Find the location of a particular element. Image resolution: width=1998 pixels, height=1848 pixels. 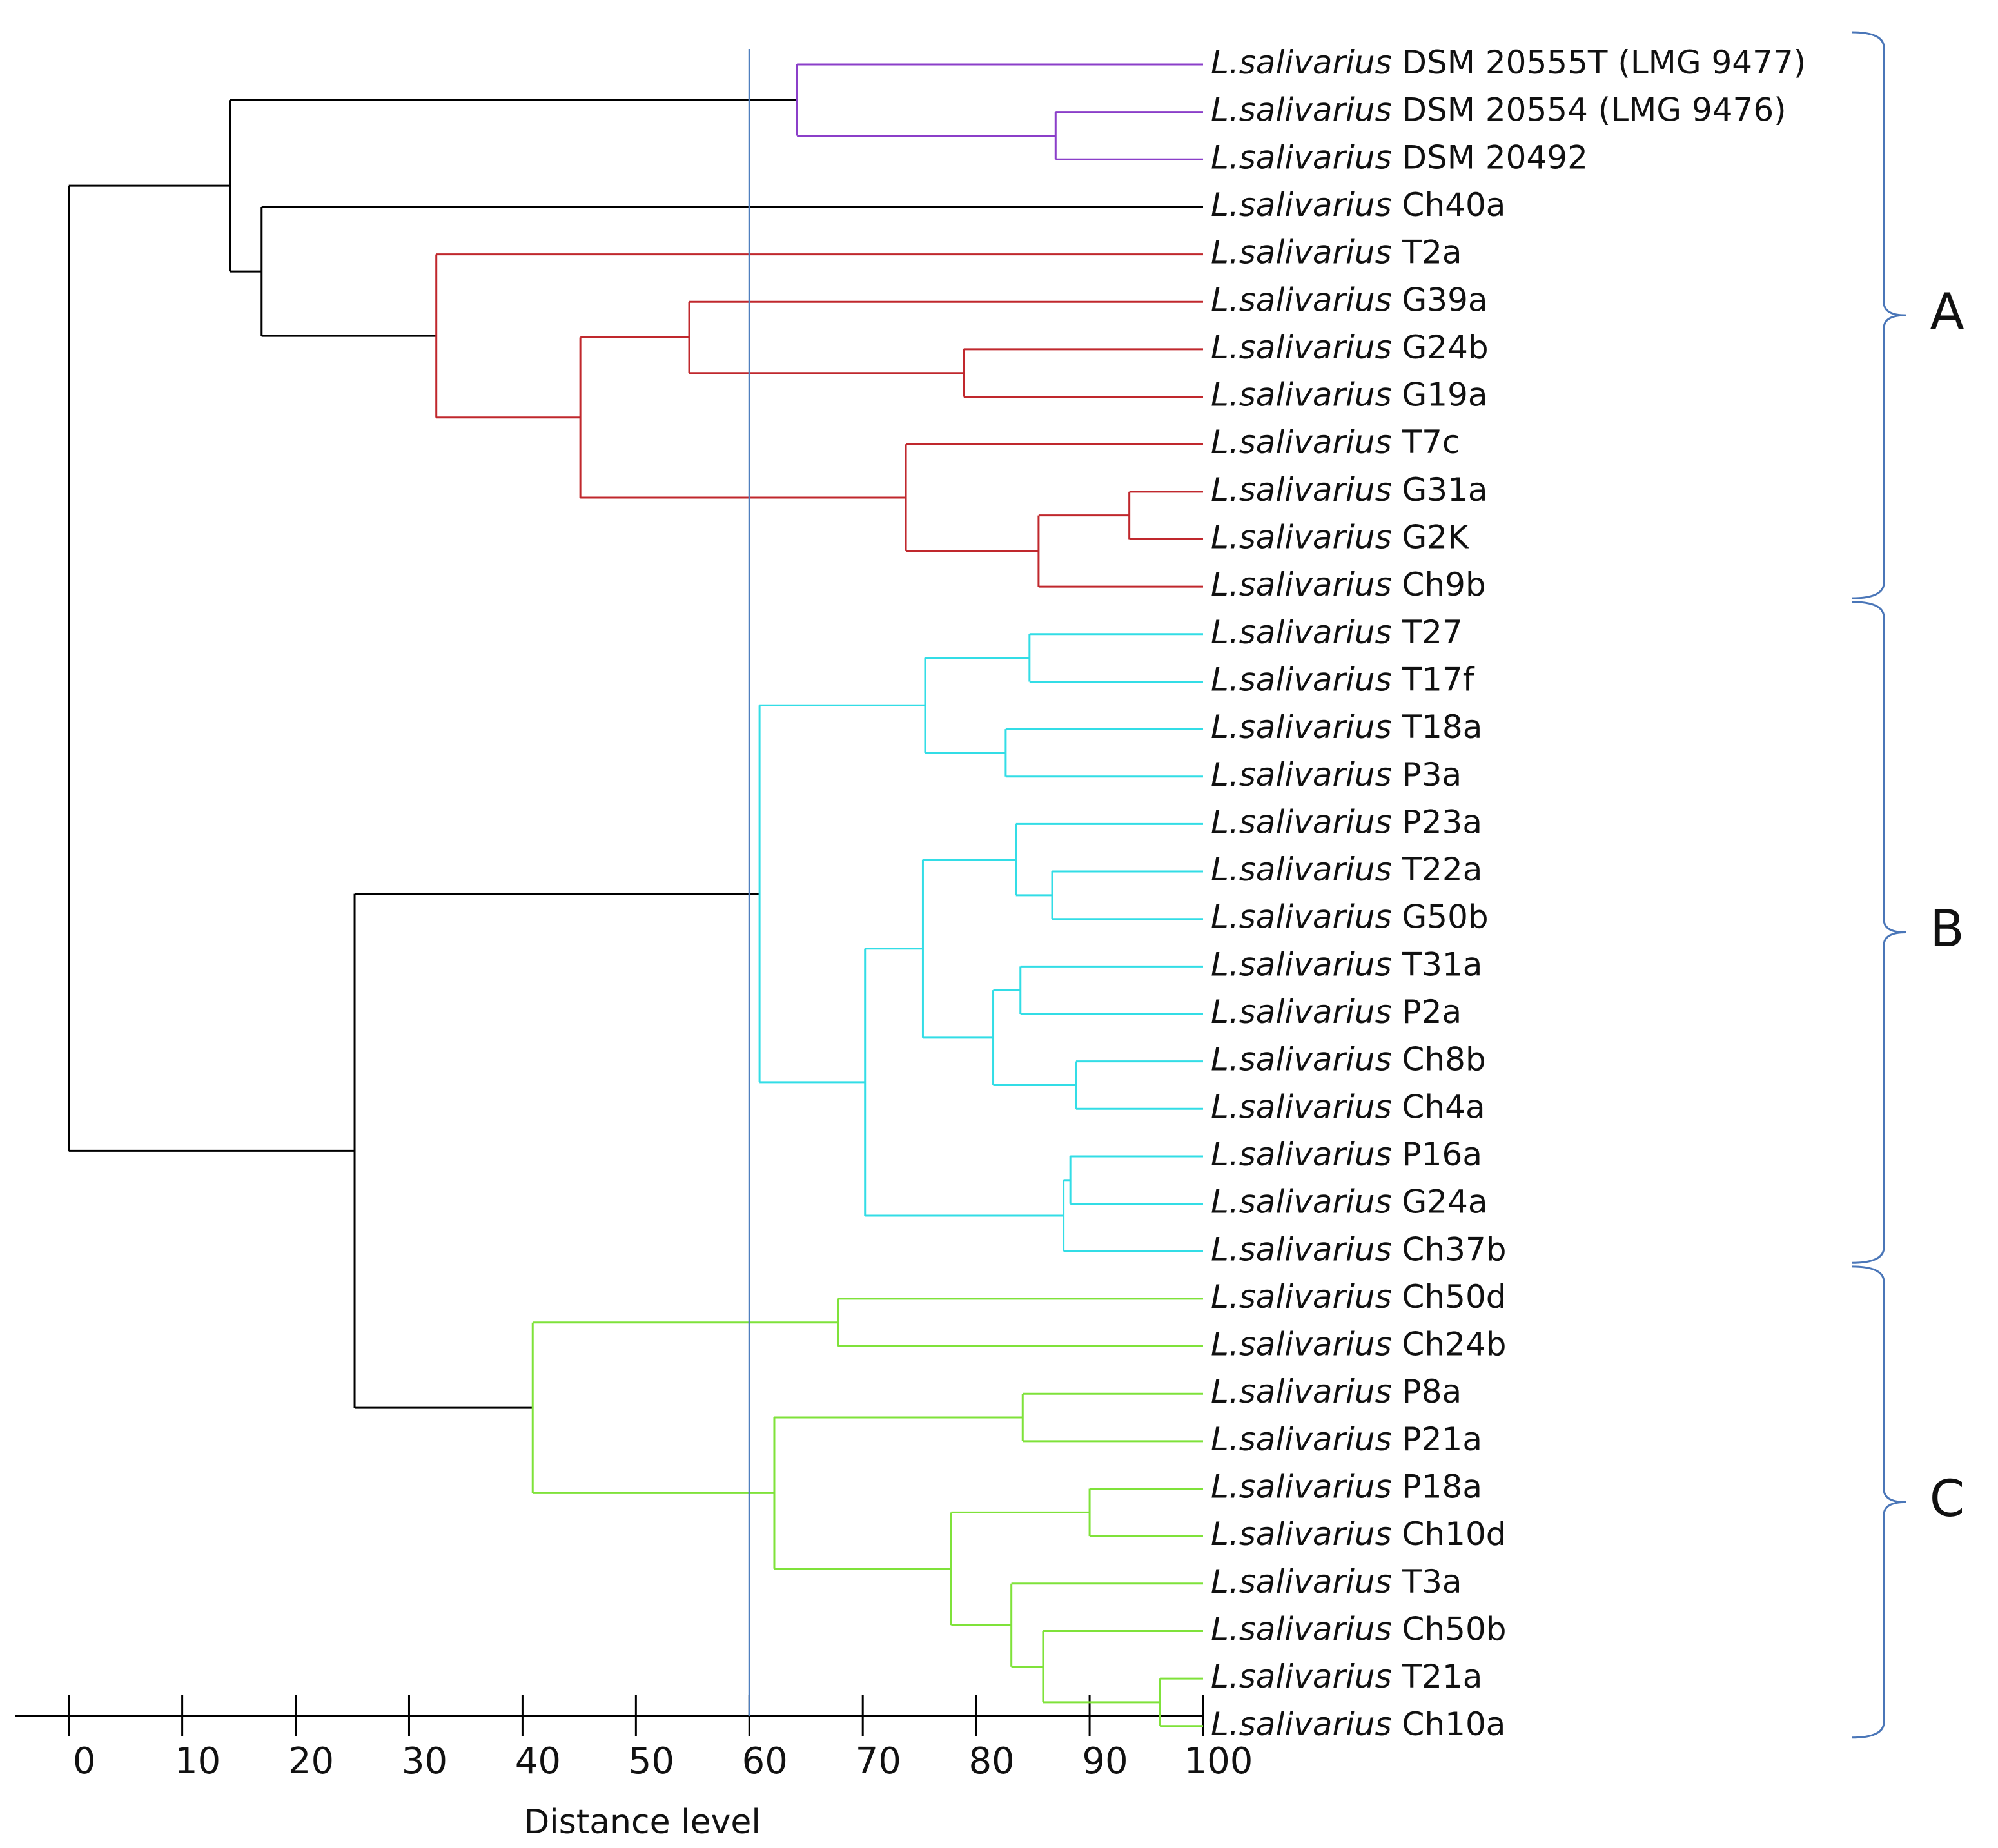

leaf-label: L.salivarius T31a is located at coordinates (1346, 964).